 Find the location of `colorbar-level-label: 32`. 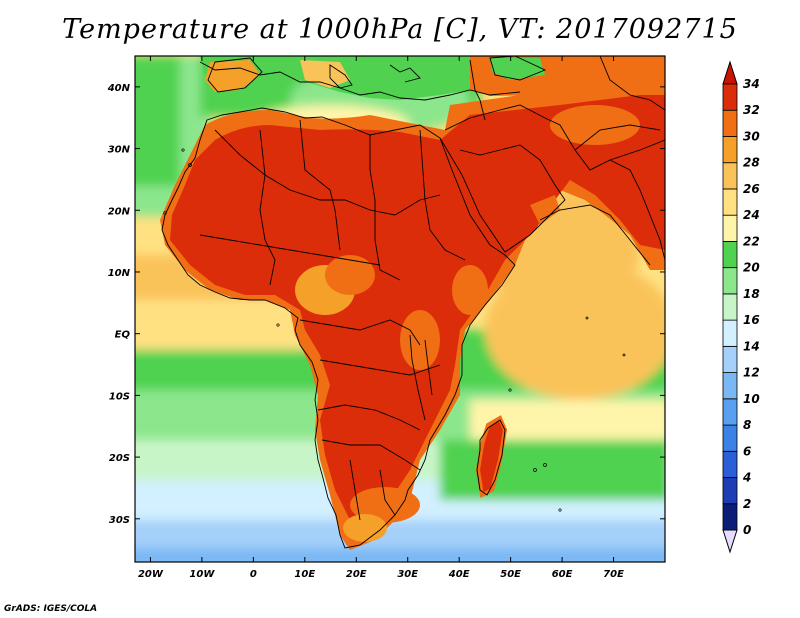

colorbar-level-label: 32 is located at coordinates (751, 110).